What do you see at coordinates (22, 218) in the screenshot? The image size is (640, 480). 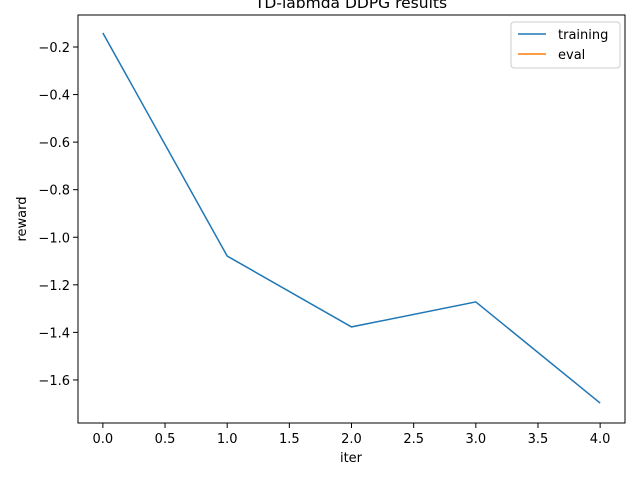 I see `y-axis-label: reward` at bounding box center [22, 218].